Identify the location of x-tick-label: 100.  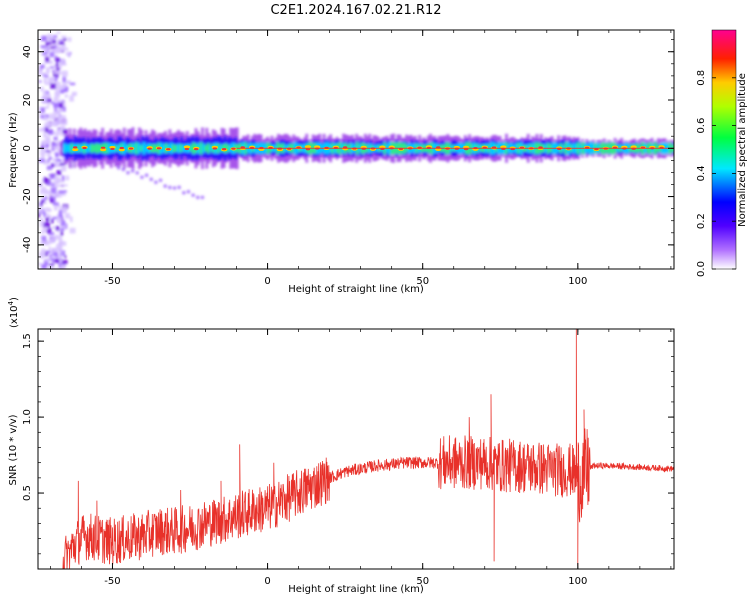
(577, 281).